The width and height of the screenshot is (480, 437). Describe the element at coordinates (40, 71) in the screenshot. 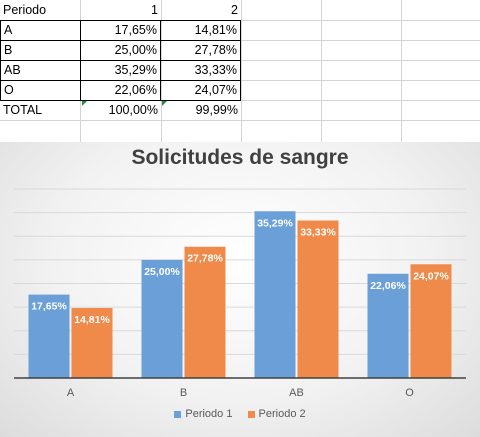

I see `cell-label-ab: AB` at that location.